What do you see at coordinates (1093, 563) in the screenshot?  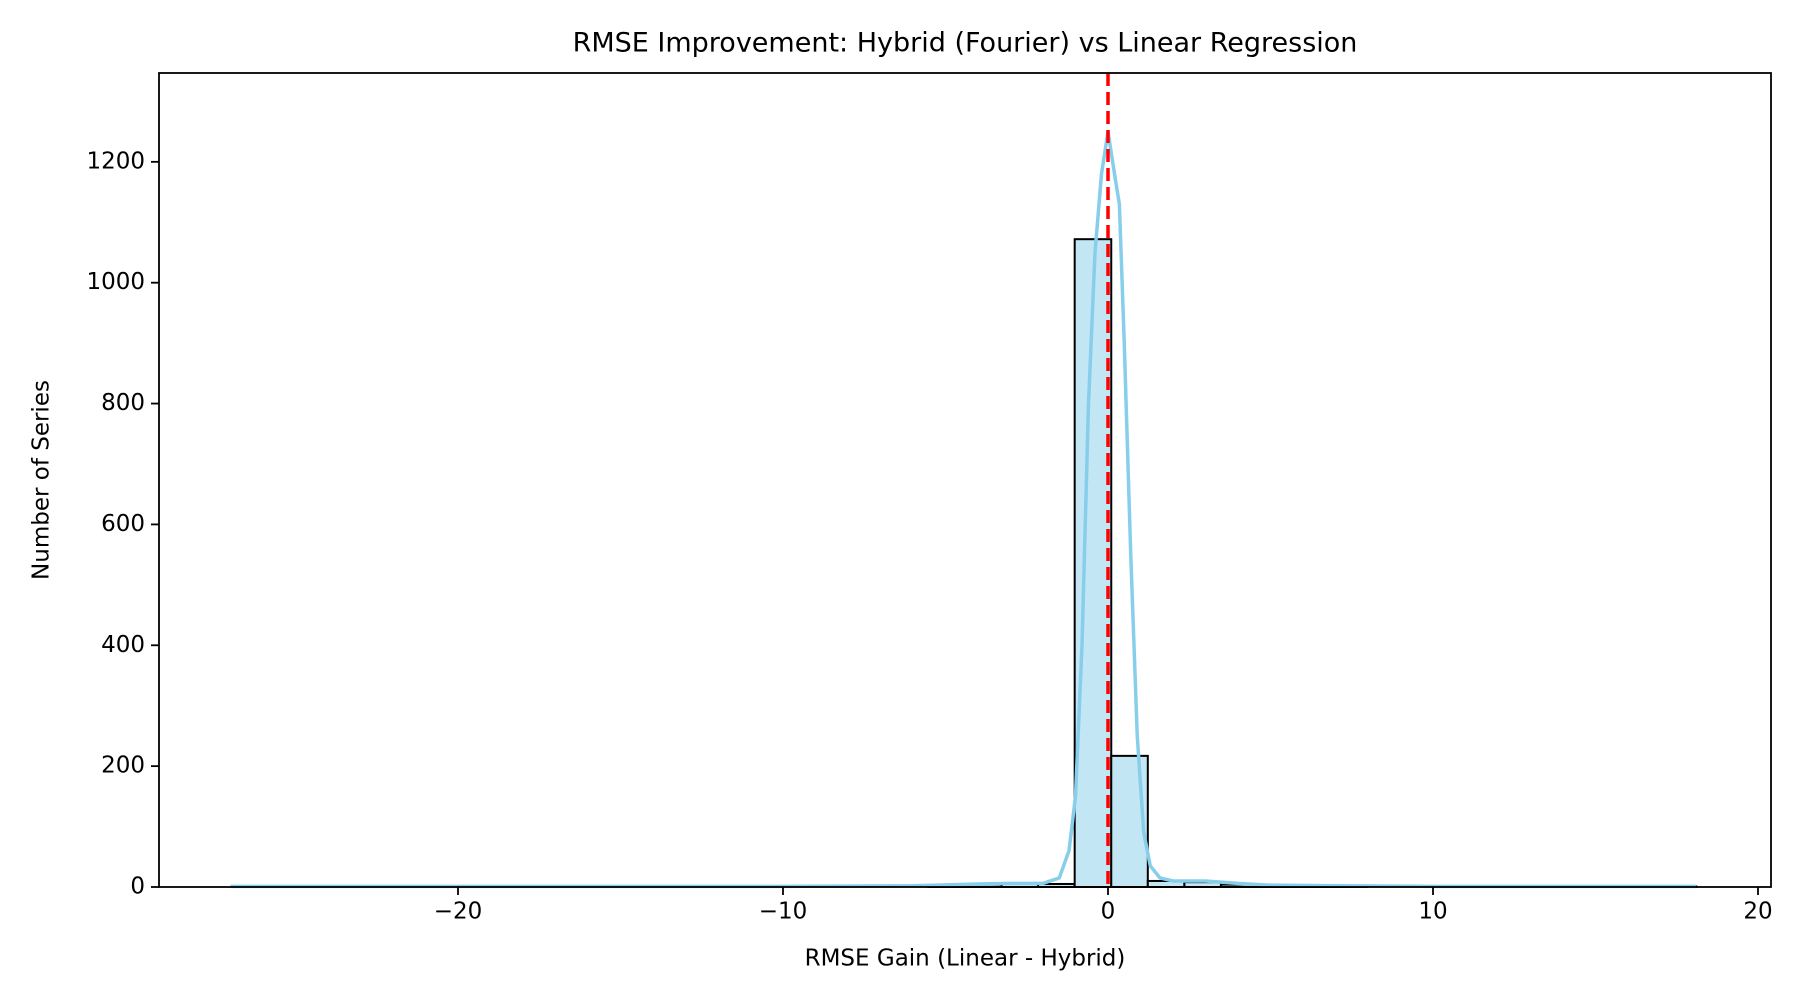 I see `histogram-bar` at bounding box center [1093, 563].